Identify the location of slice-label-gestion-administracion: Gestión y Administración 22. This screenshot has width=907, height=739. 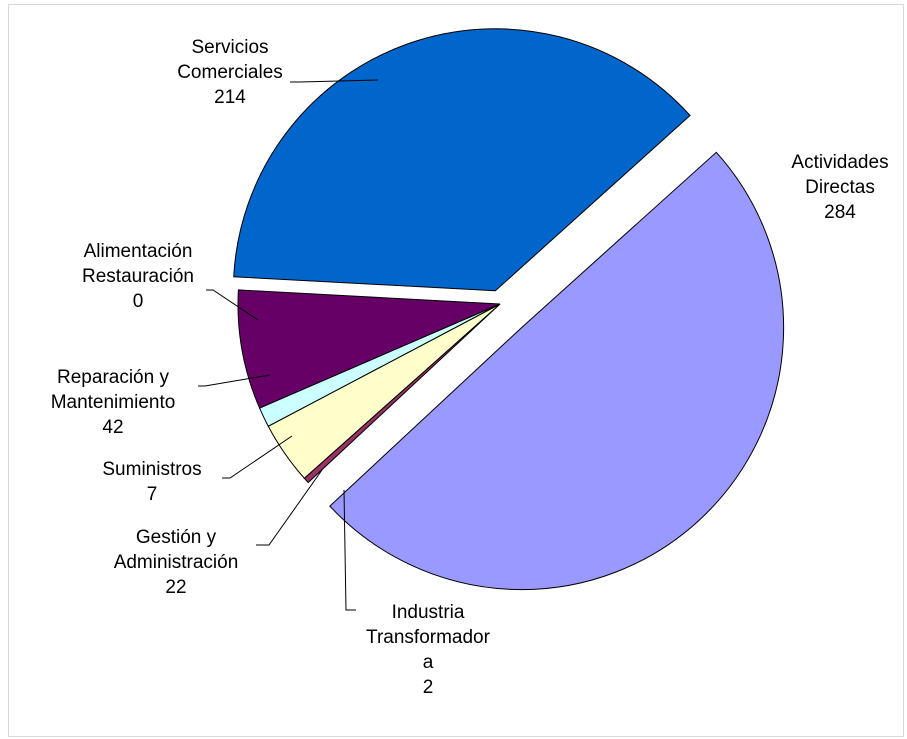
(176, 562).